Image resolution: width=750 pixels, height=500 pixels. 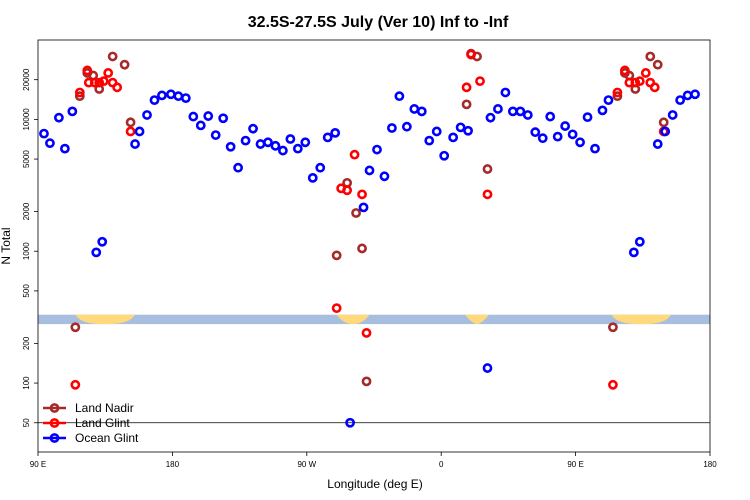 What do you see at coordinates (54, 408) in the screenshot?
I see `land-nadir-legend-marker` at bounding box center [54, 408].